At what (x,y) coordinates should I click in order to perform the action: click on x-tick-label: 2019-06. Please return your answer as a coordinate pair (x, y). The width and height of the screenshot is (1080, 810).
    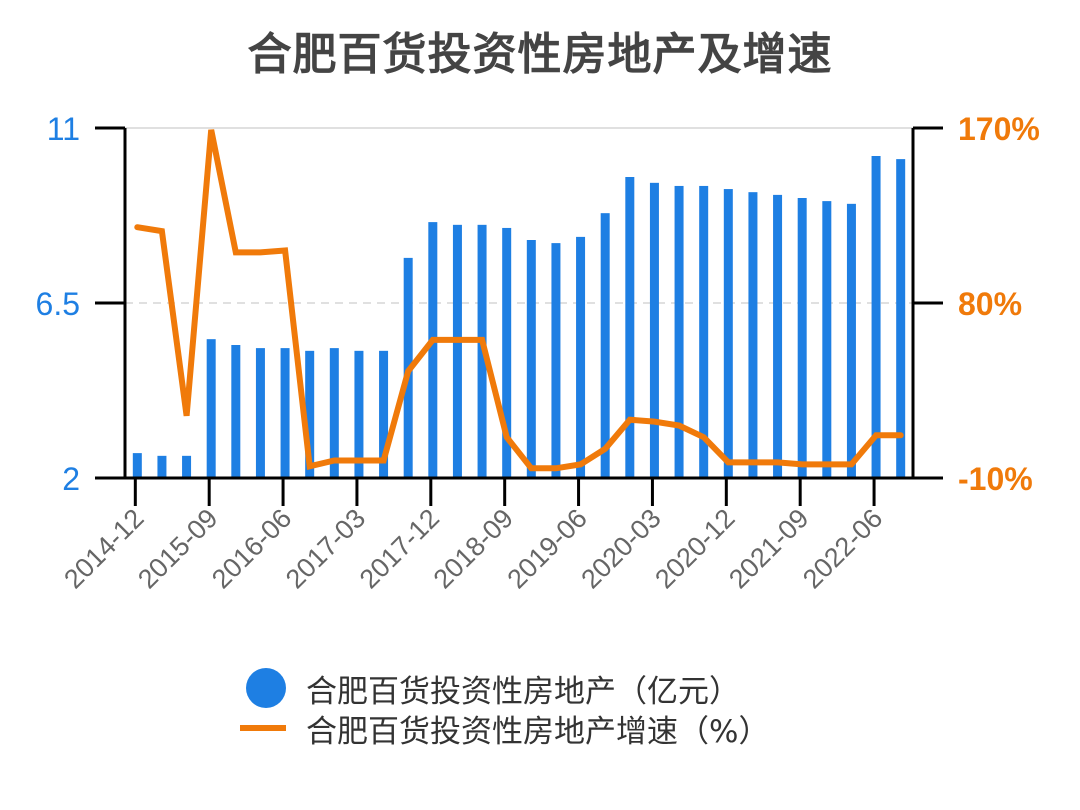
    Looking at the image, I should click on (547, 548).